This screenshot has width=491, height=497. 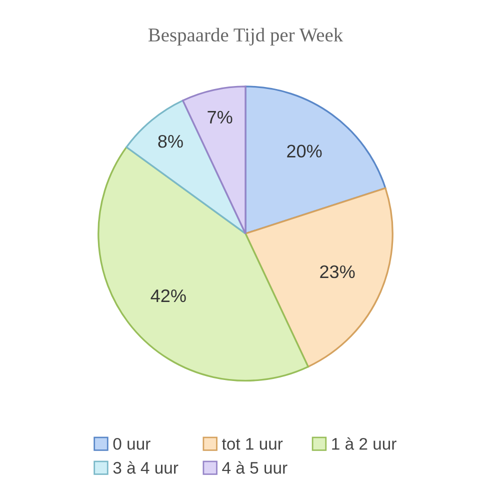 I want to click on data-label: 42%, so click(x=168, y=295).